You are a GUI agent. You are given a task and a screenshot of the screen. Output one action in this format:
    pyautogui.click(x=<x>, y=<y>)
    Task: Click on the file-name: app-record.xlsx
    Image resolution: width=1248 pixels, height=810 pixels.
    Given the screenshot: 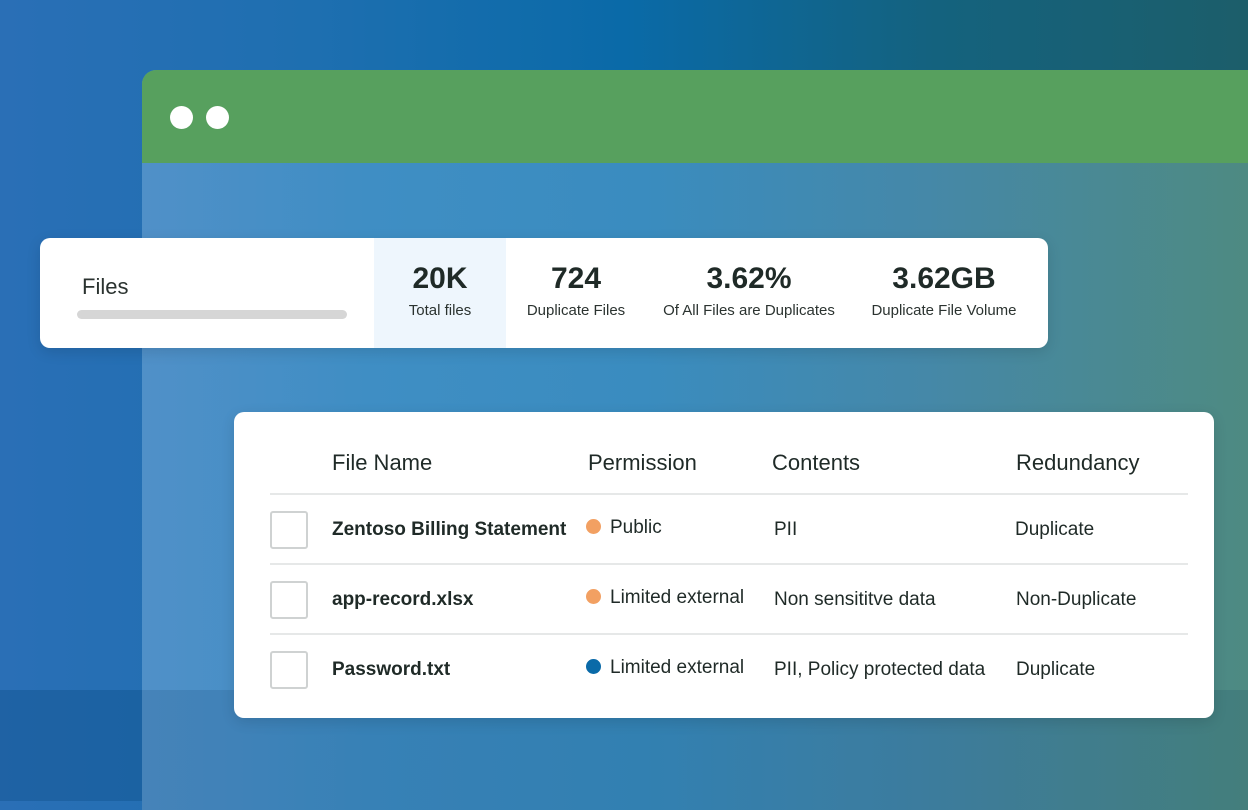 What is the action you would take?
    pyautogui.click(x=403, y=599)
    